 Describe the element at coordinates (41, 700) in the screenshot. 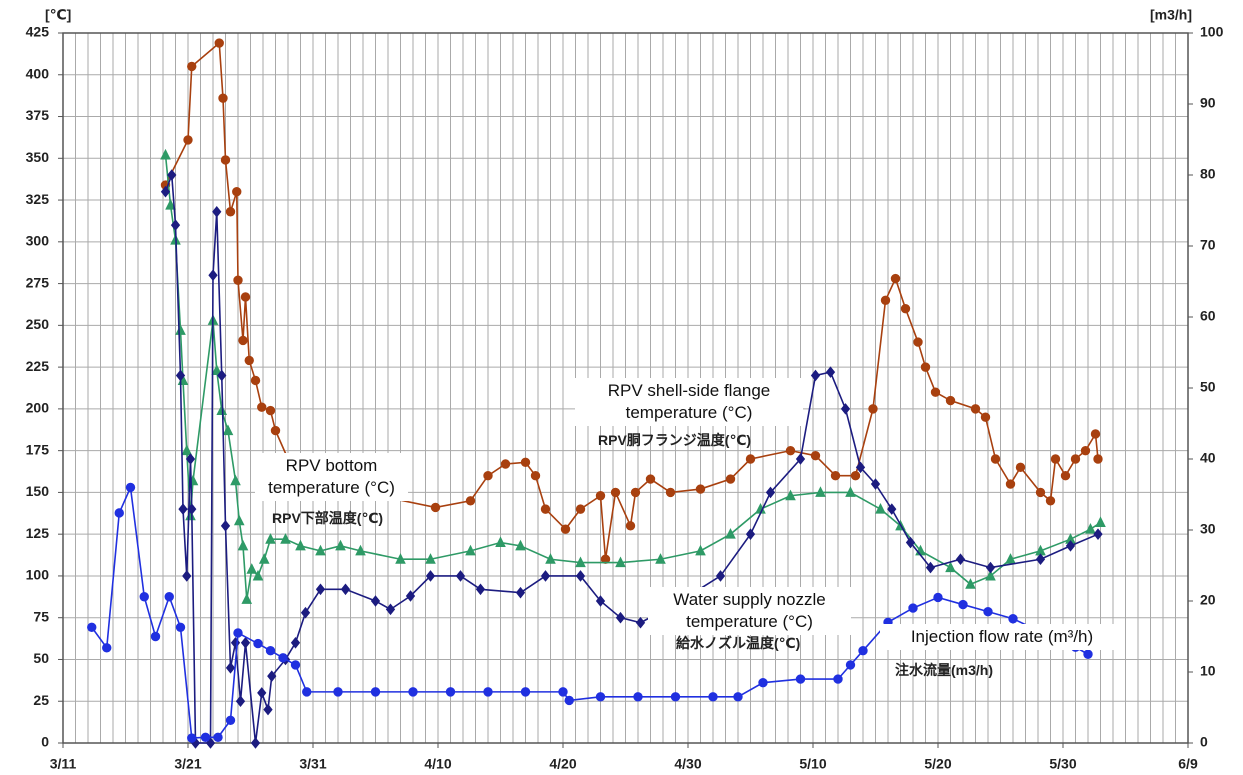

I see `y-tick-label: 25` at that location.